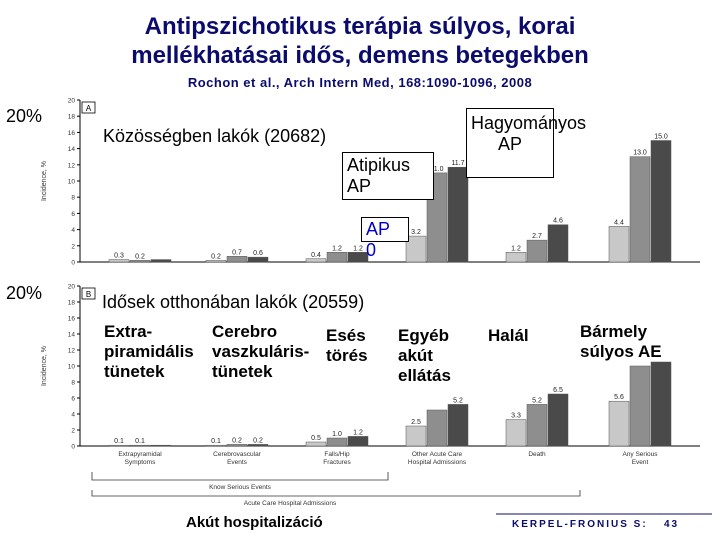 The height and width of the screenshot is (540, 720). What do you see at coordinates (237, 252) in the screenshot?
I see `bar-data-label: 0.7` at bounding box center [237, 252].